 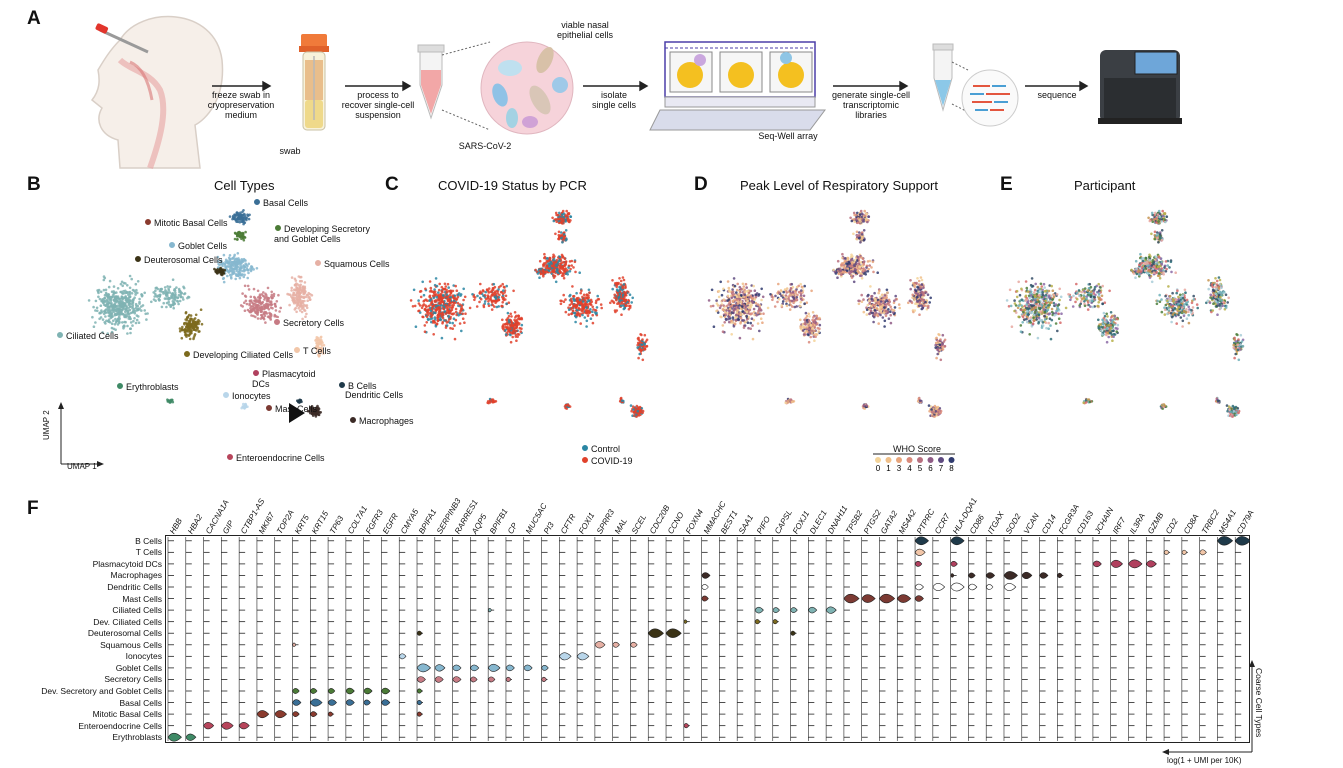 What do you see at coordinates (788, 136) in the screenshot?
I see `seqwell-label: Seq-Well array` at bounding box center [788, 136].